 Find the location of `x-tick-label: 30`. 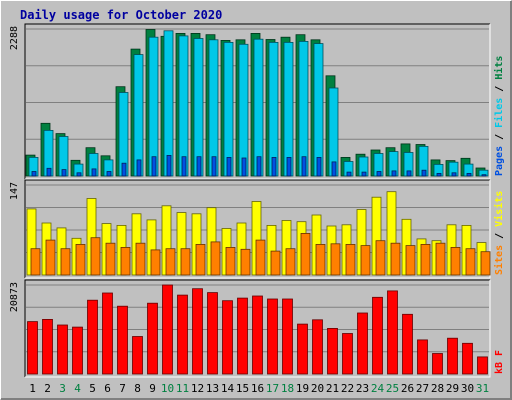

x-tick-label: 30 is located at coordinates (467, 388).